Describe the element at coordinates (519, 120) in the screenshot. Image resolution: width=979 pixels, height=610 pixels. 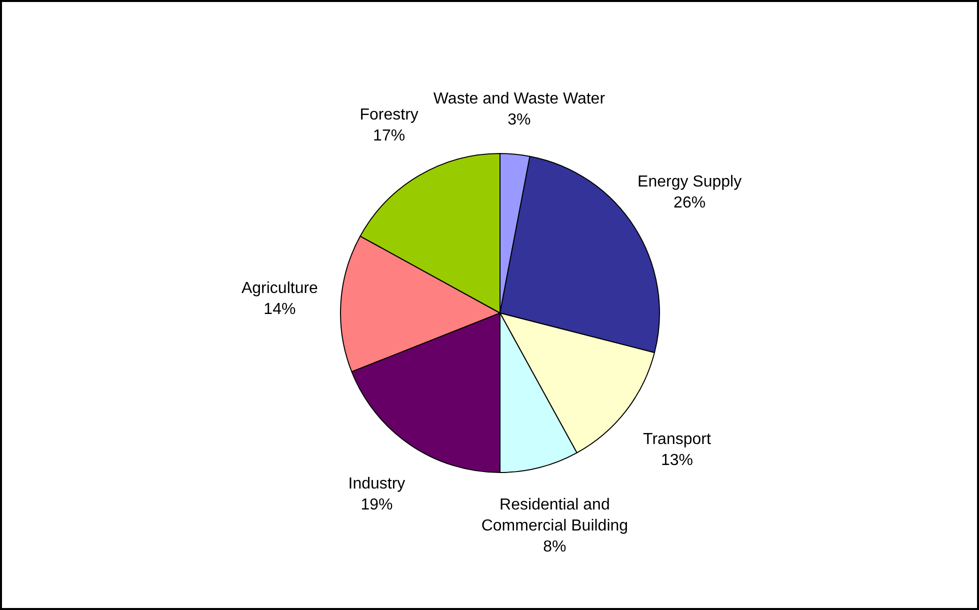
I see `data-label: 3%` at that location.